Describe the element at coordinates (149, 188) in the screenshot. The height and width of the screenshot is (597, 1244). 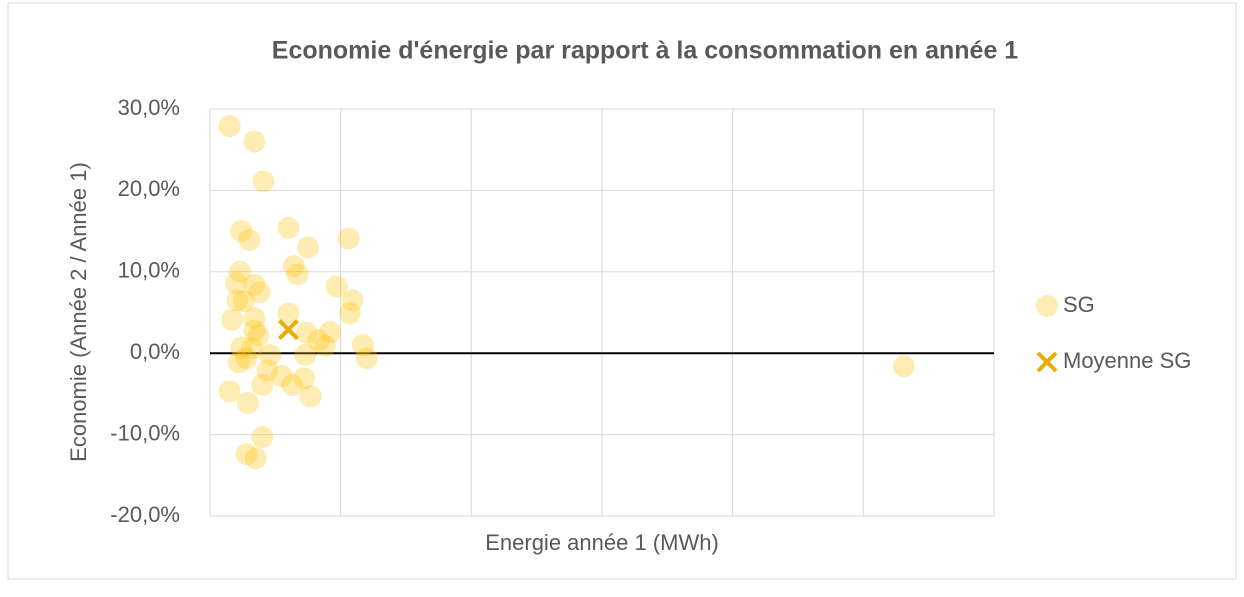
I see `y-tick-label: 20,0%` at that location.